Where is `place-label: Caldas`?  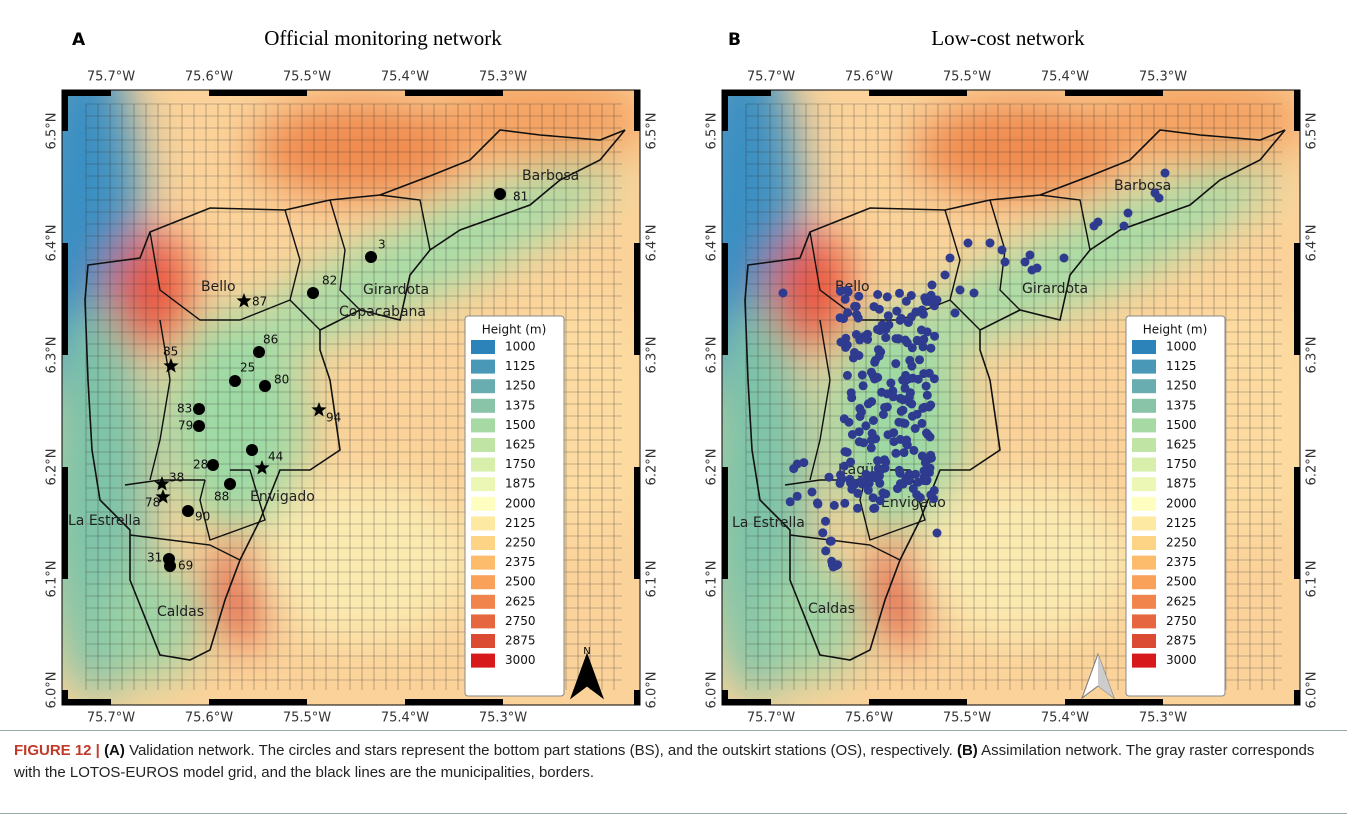
place-label: Caldas is located at coordinates (831, 609).